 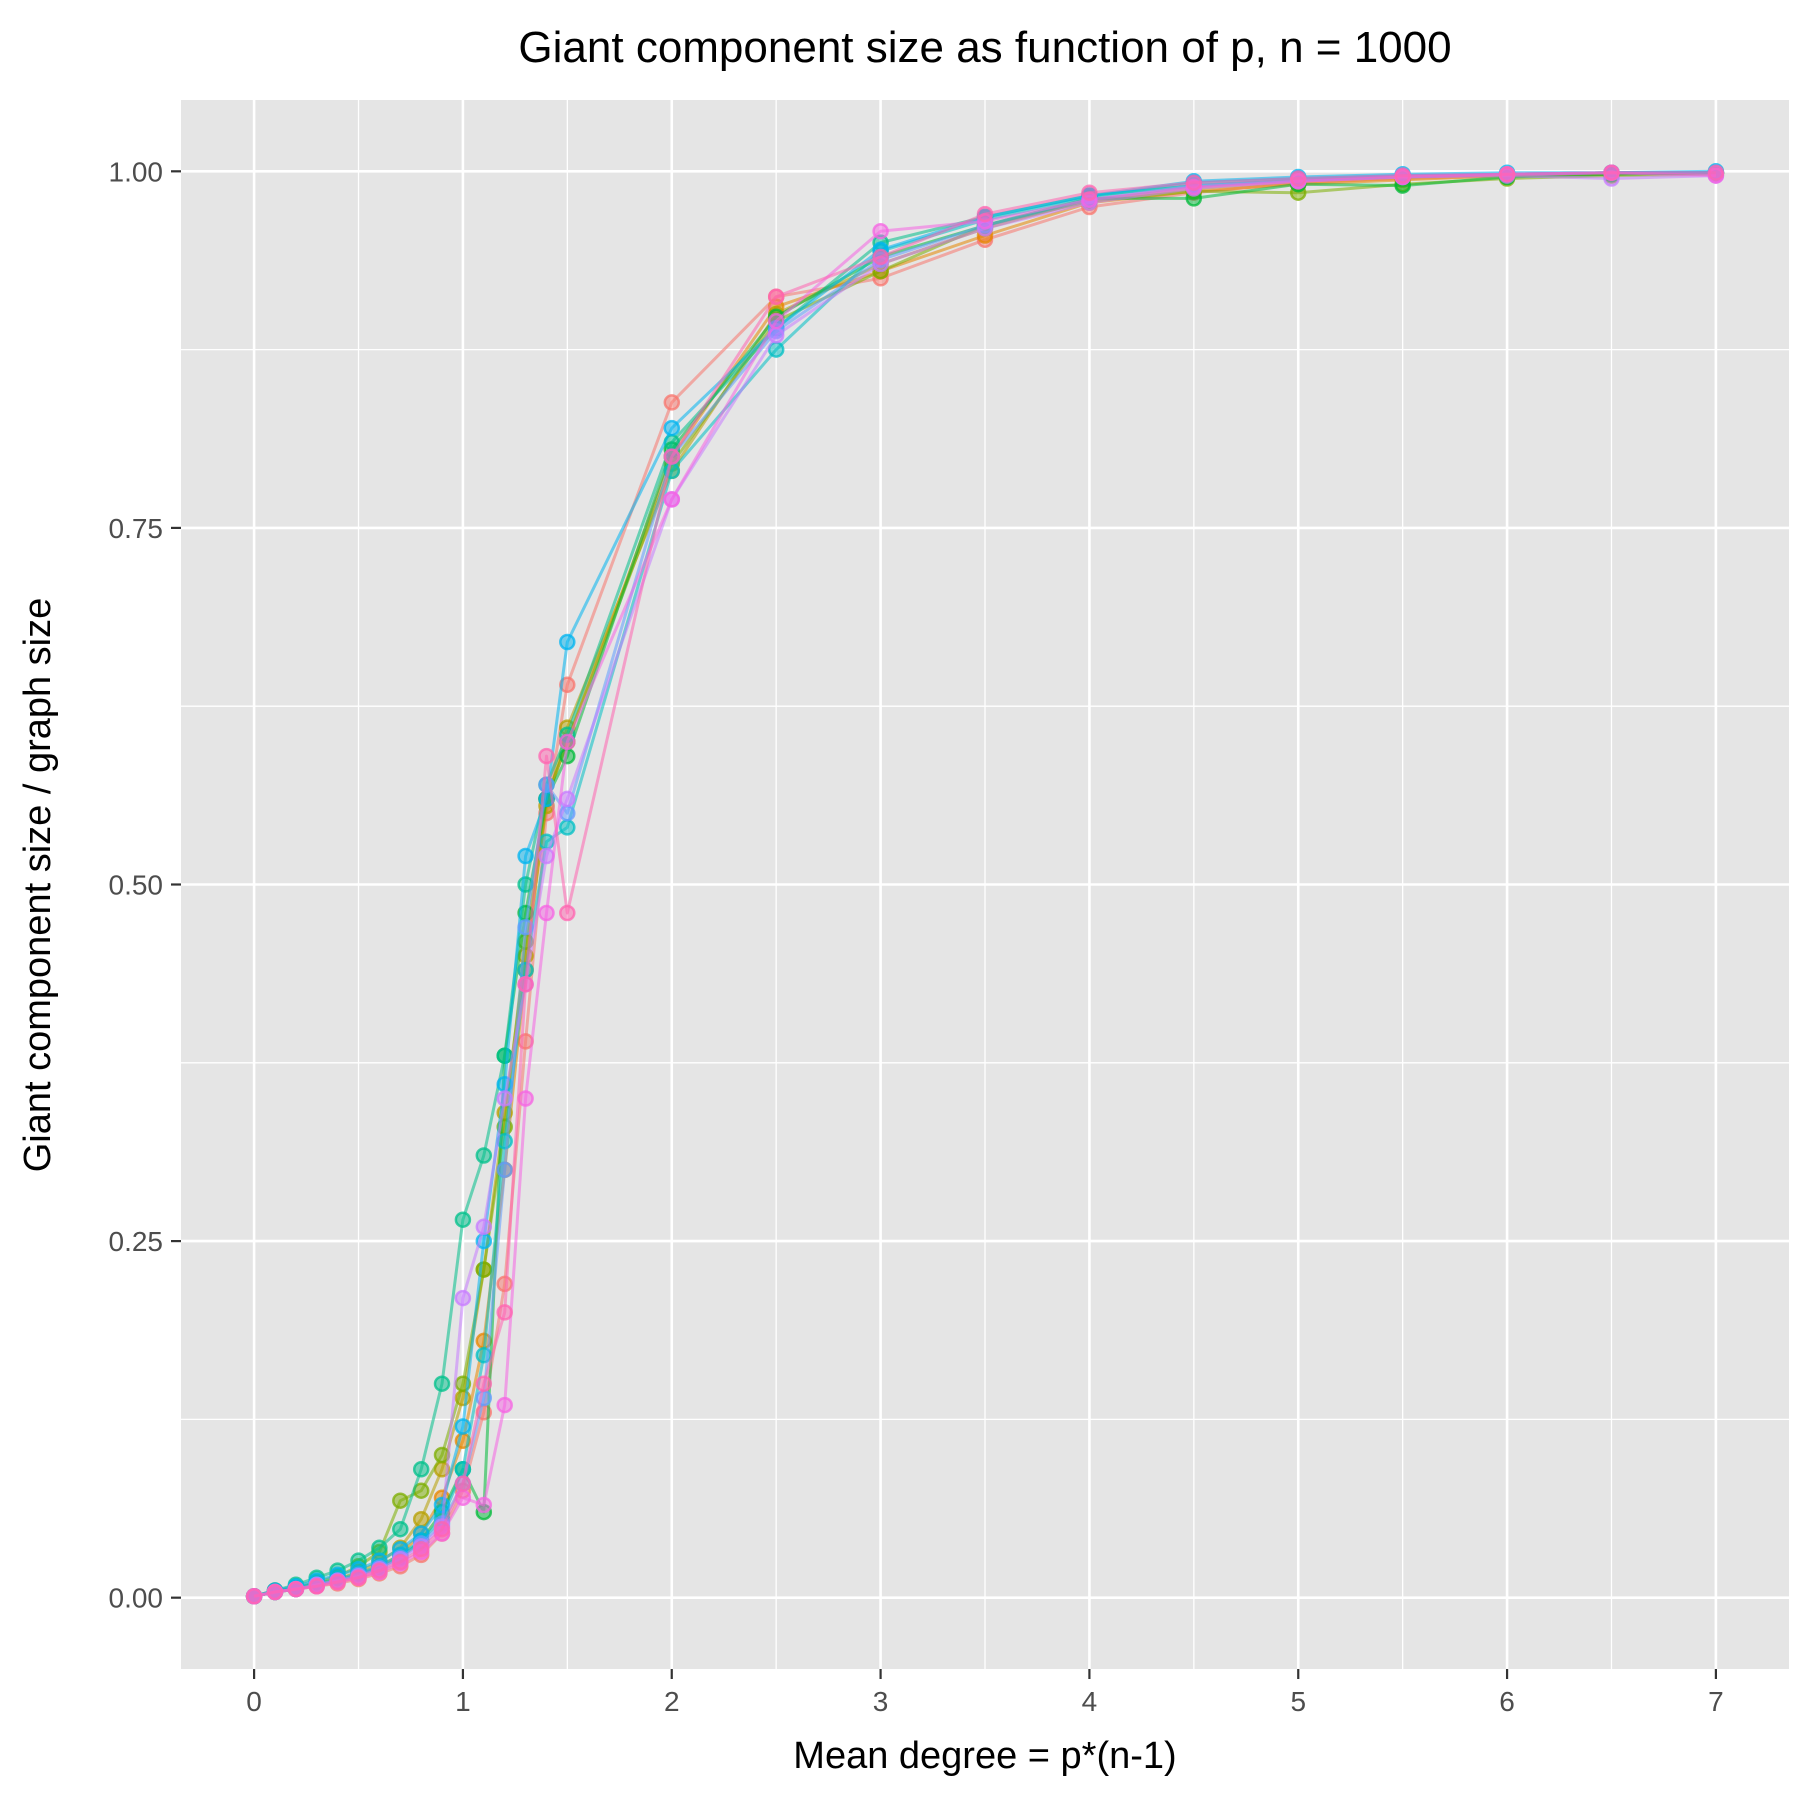 What do you see at coordinates (136, 171) in the screenshot?
I see `y-tick-label: 1.00` at bounding box center [136, 171].